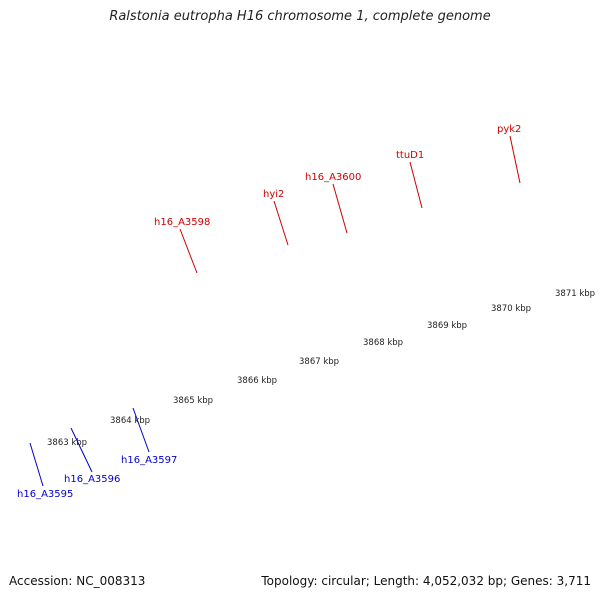  Describe the element at coordinates (273, 194) in the screenshot. I see `forward-gene-label: hyi2` at that location.